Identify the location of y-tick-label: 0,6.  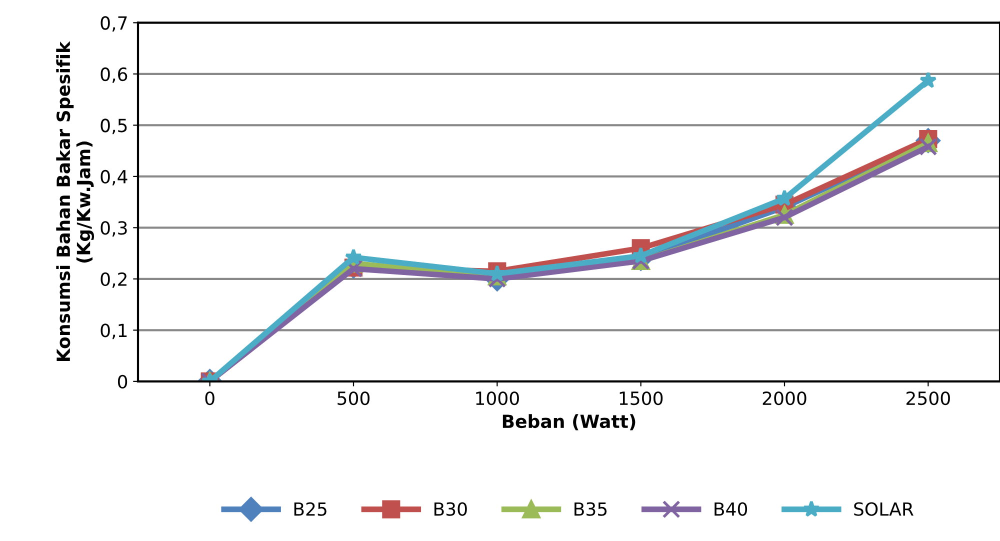
(114, 75).